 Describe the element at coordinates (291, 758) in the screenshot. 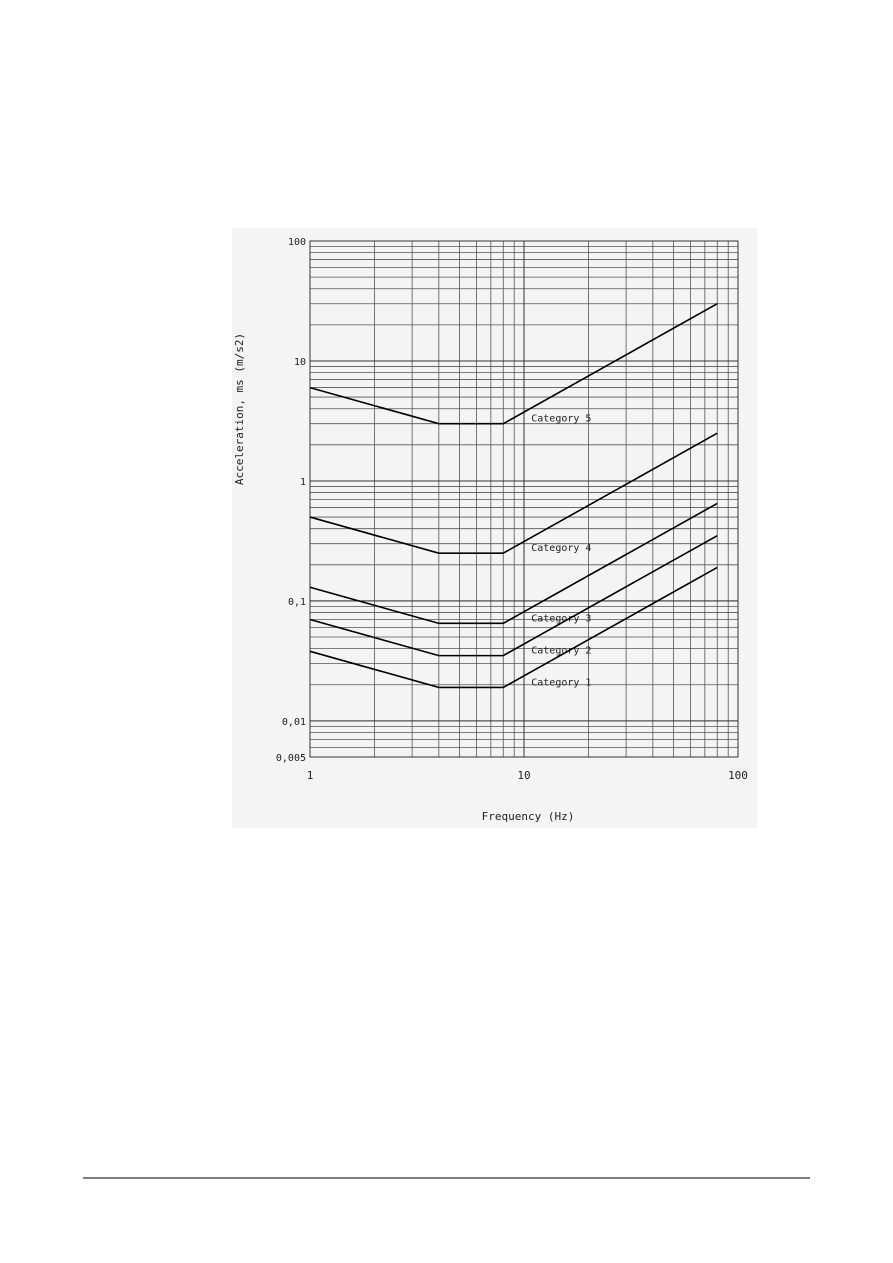

I see `y-tick-label: 0,005` at that location.